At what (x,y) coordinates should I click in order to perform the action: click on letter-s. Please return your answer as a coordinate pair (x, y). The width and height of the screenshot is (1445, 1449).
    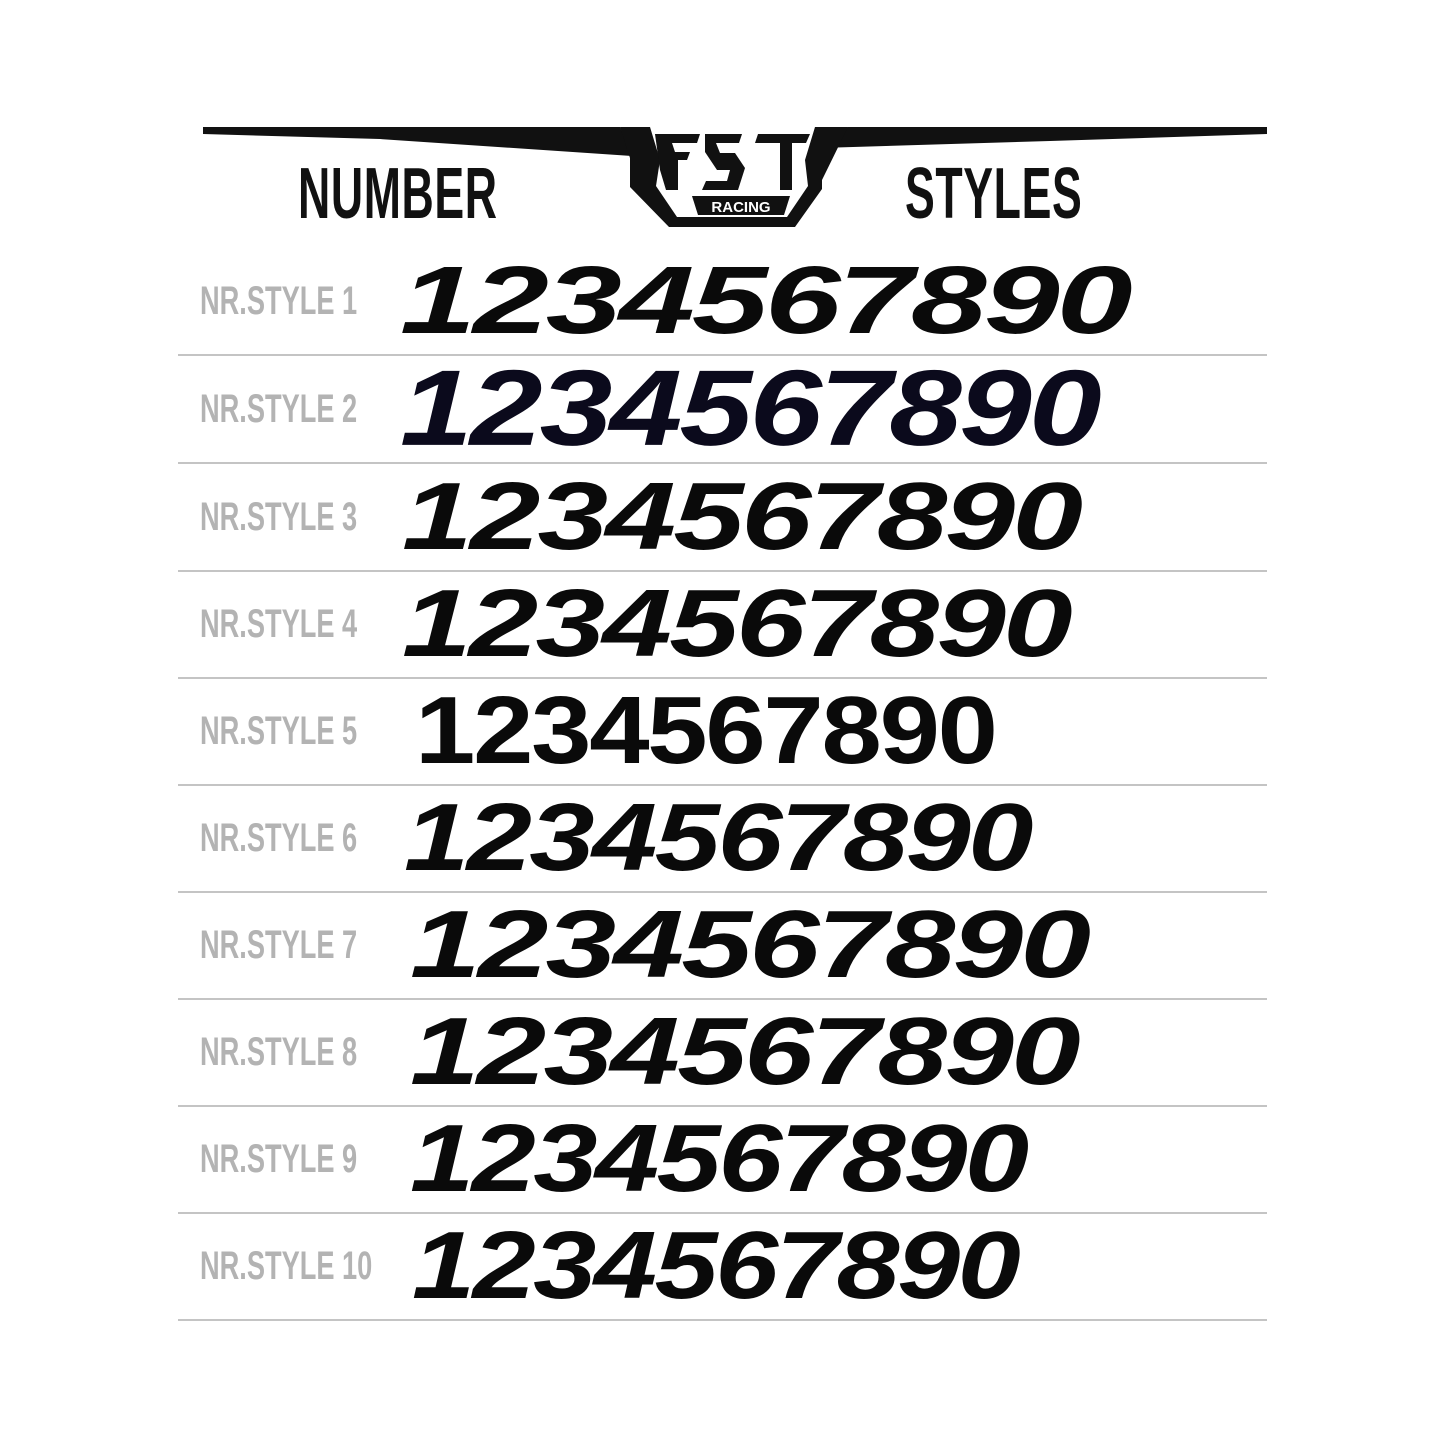
    Looking at the image, I should click on (723, 162).